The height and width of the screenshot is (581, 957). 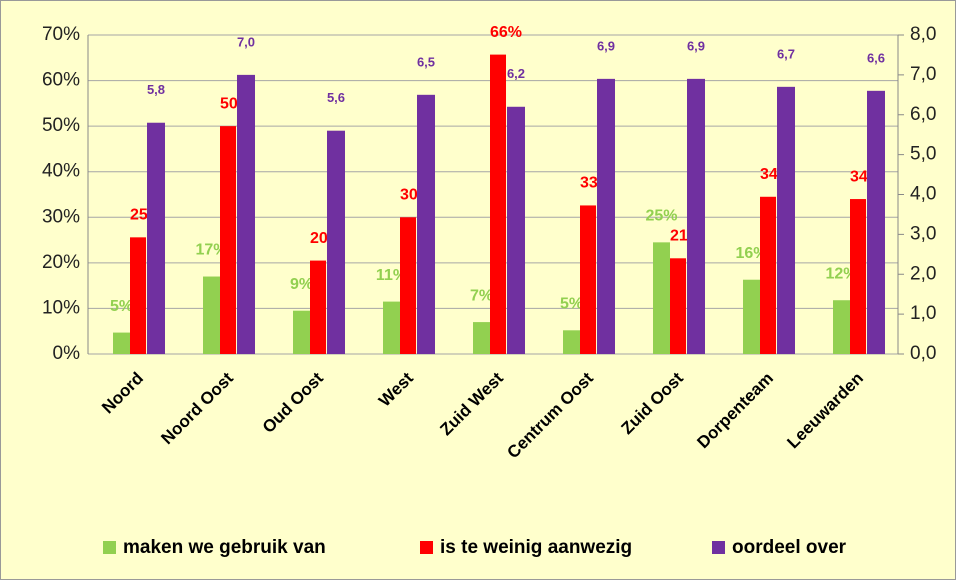 What do you see at coordinates (224, 547) in the screenshot?
I see `legend-label: maken we gebruik van` at bounding box center [224, 547].